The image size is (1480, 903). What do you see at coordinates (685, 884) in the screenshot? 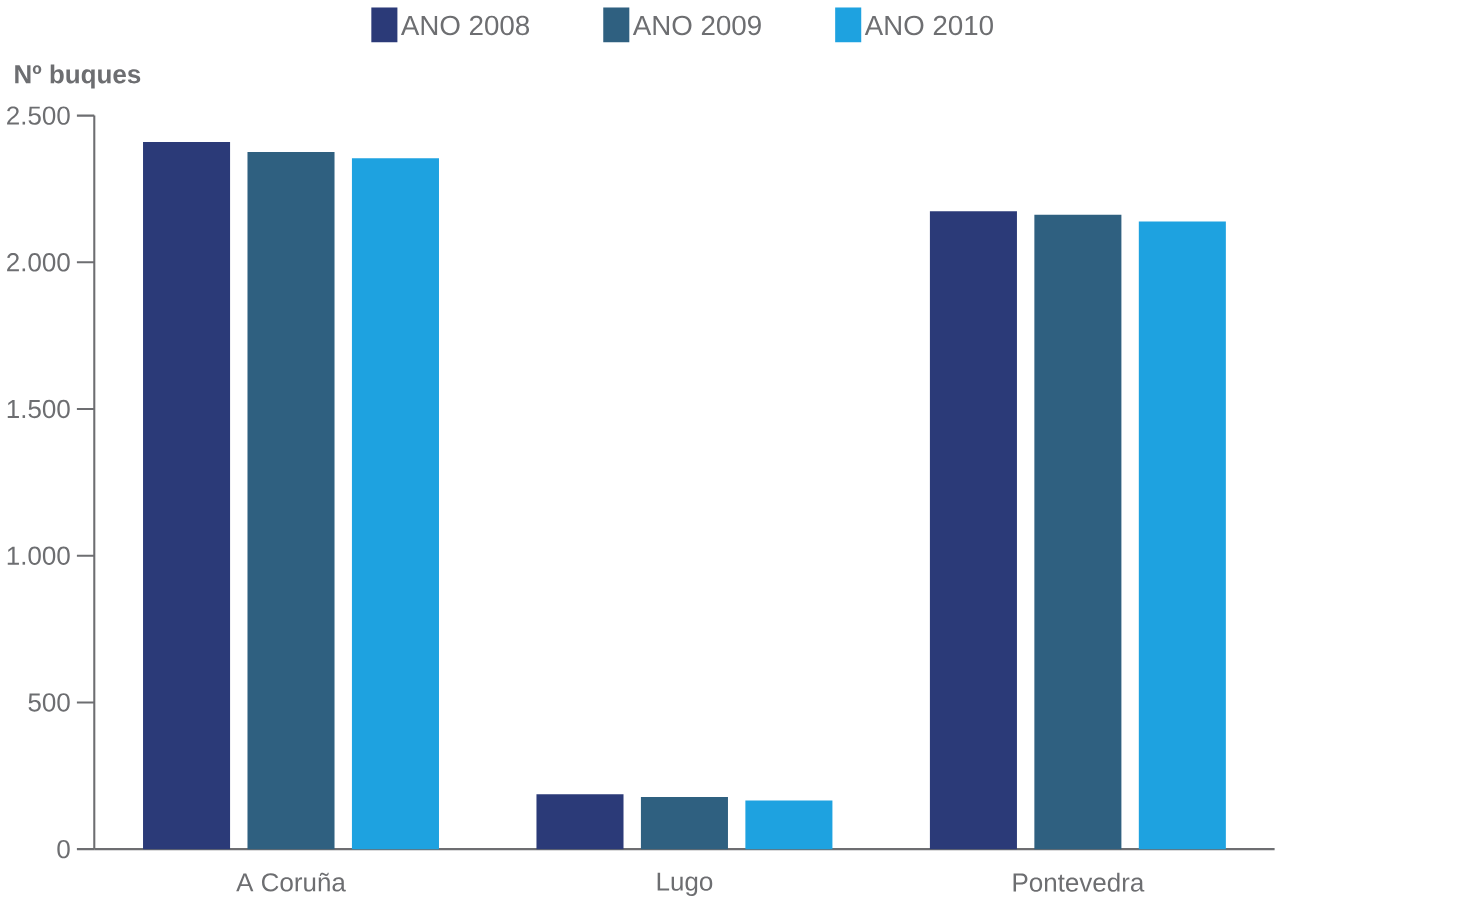
I see `x-tick-label: Lugo` at bounding box center [685, 884].